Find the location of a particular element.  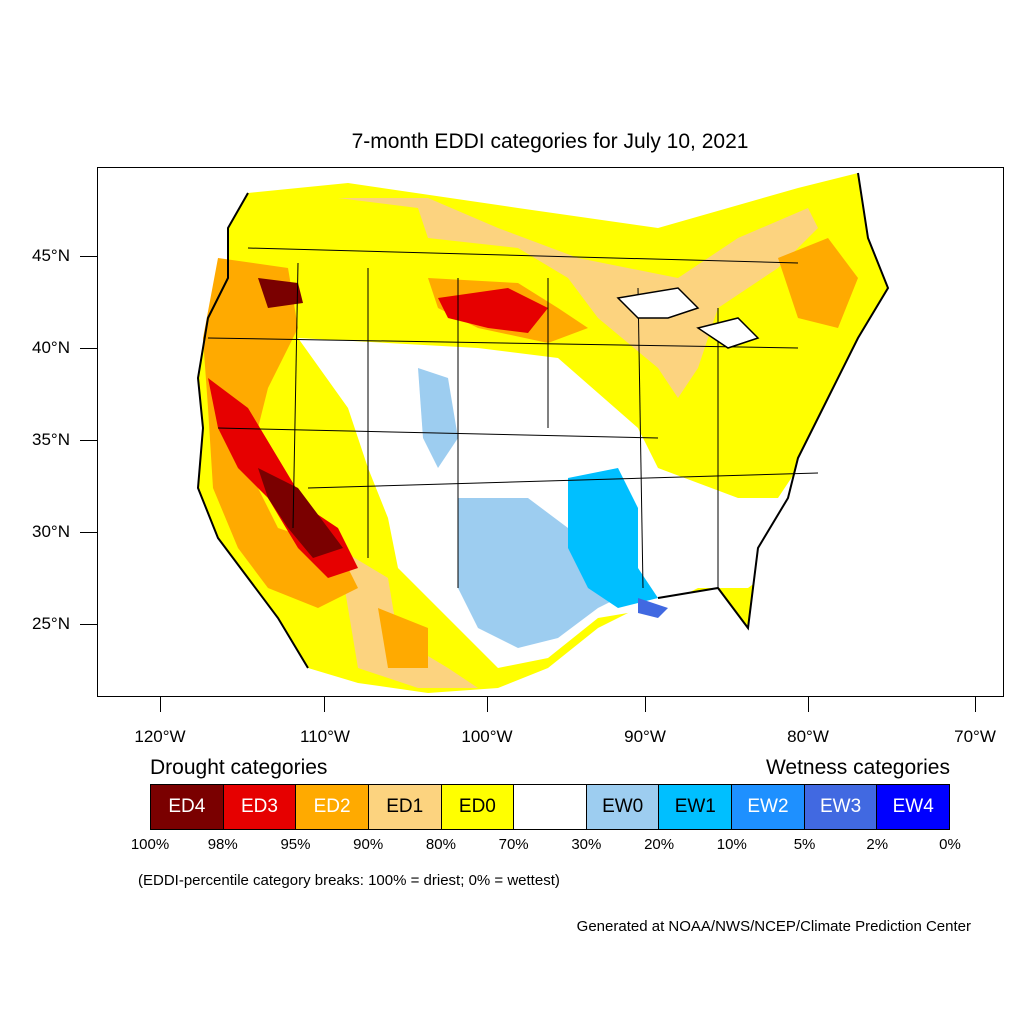

category-legend: ED4 ED3 ED2 ED1 ED0 EW0 EW1 EW2 EW3 EW4 is located at coordinates (550, 807).